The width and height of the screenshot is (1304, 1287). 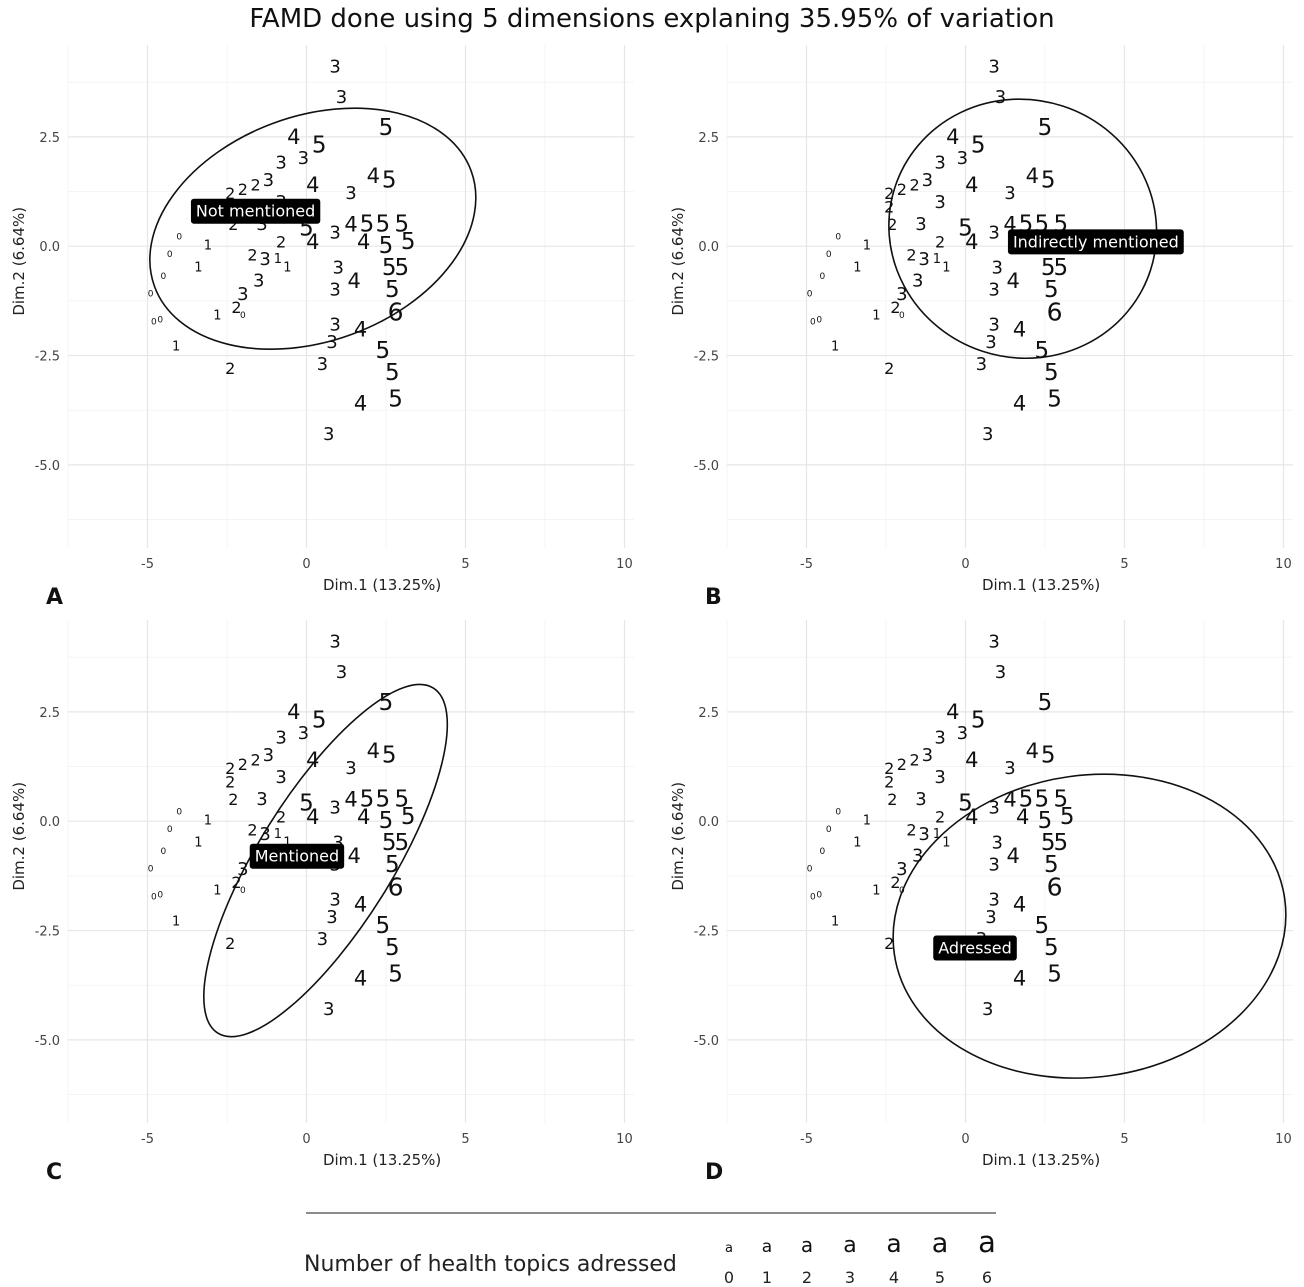 I want to click on y-tick-label: 0.0, so click(x=49, y=822).